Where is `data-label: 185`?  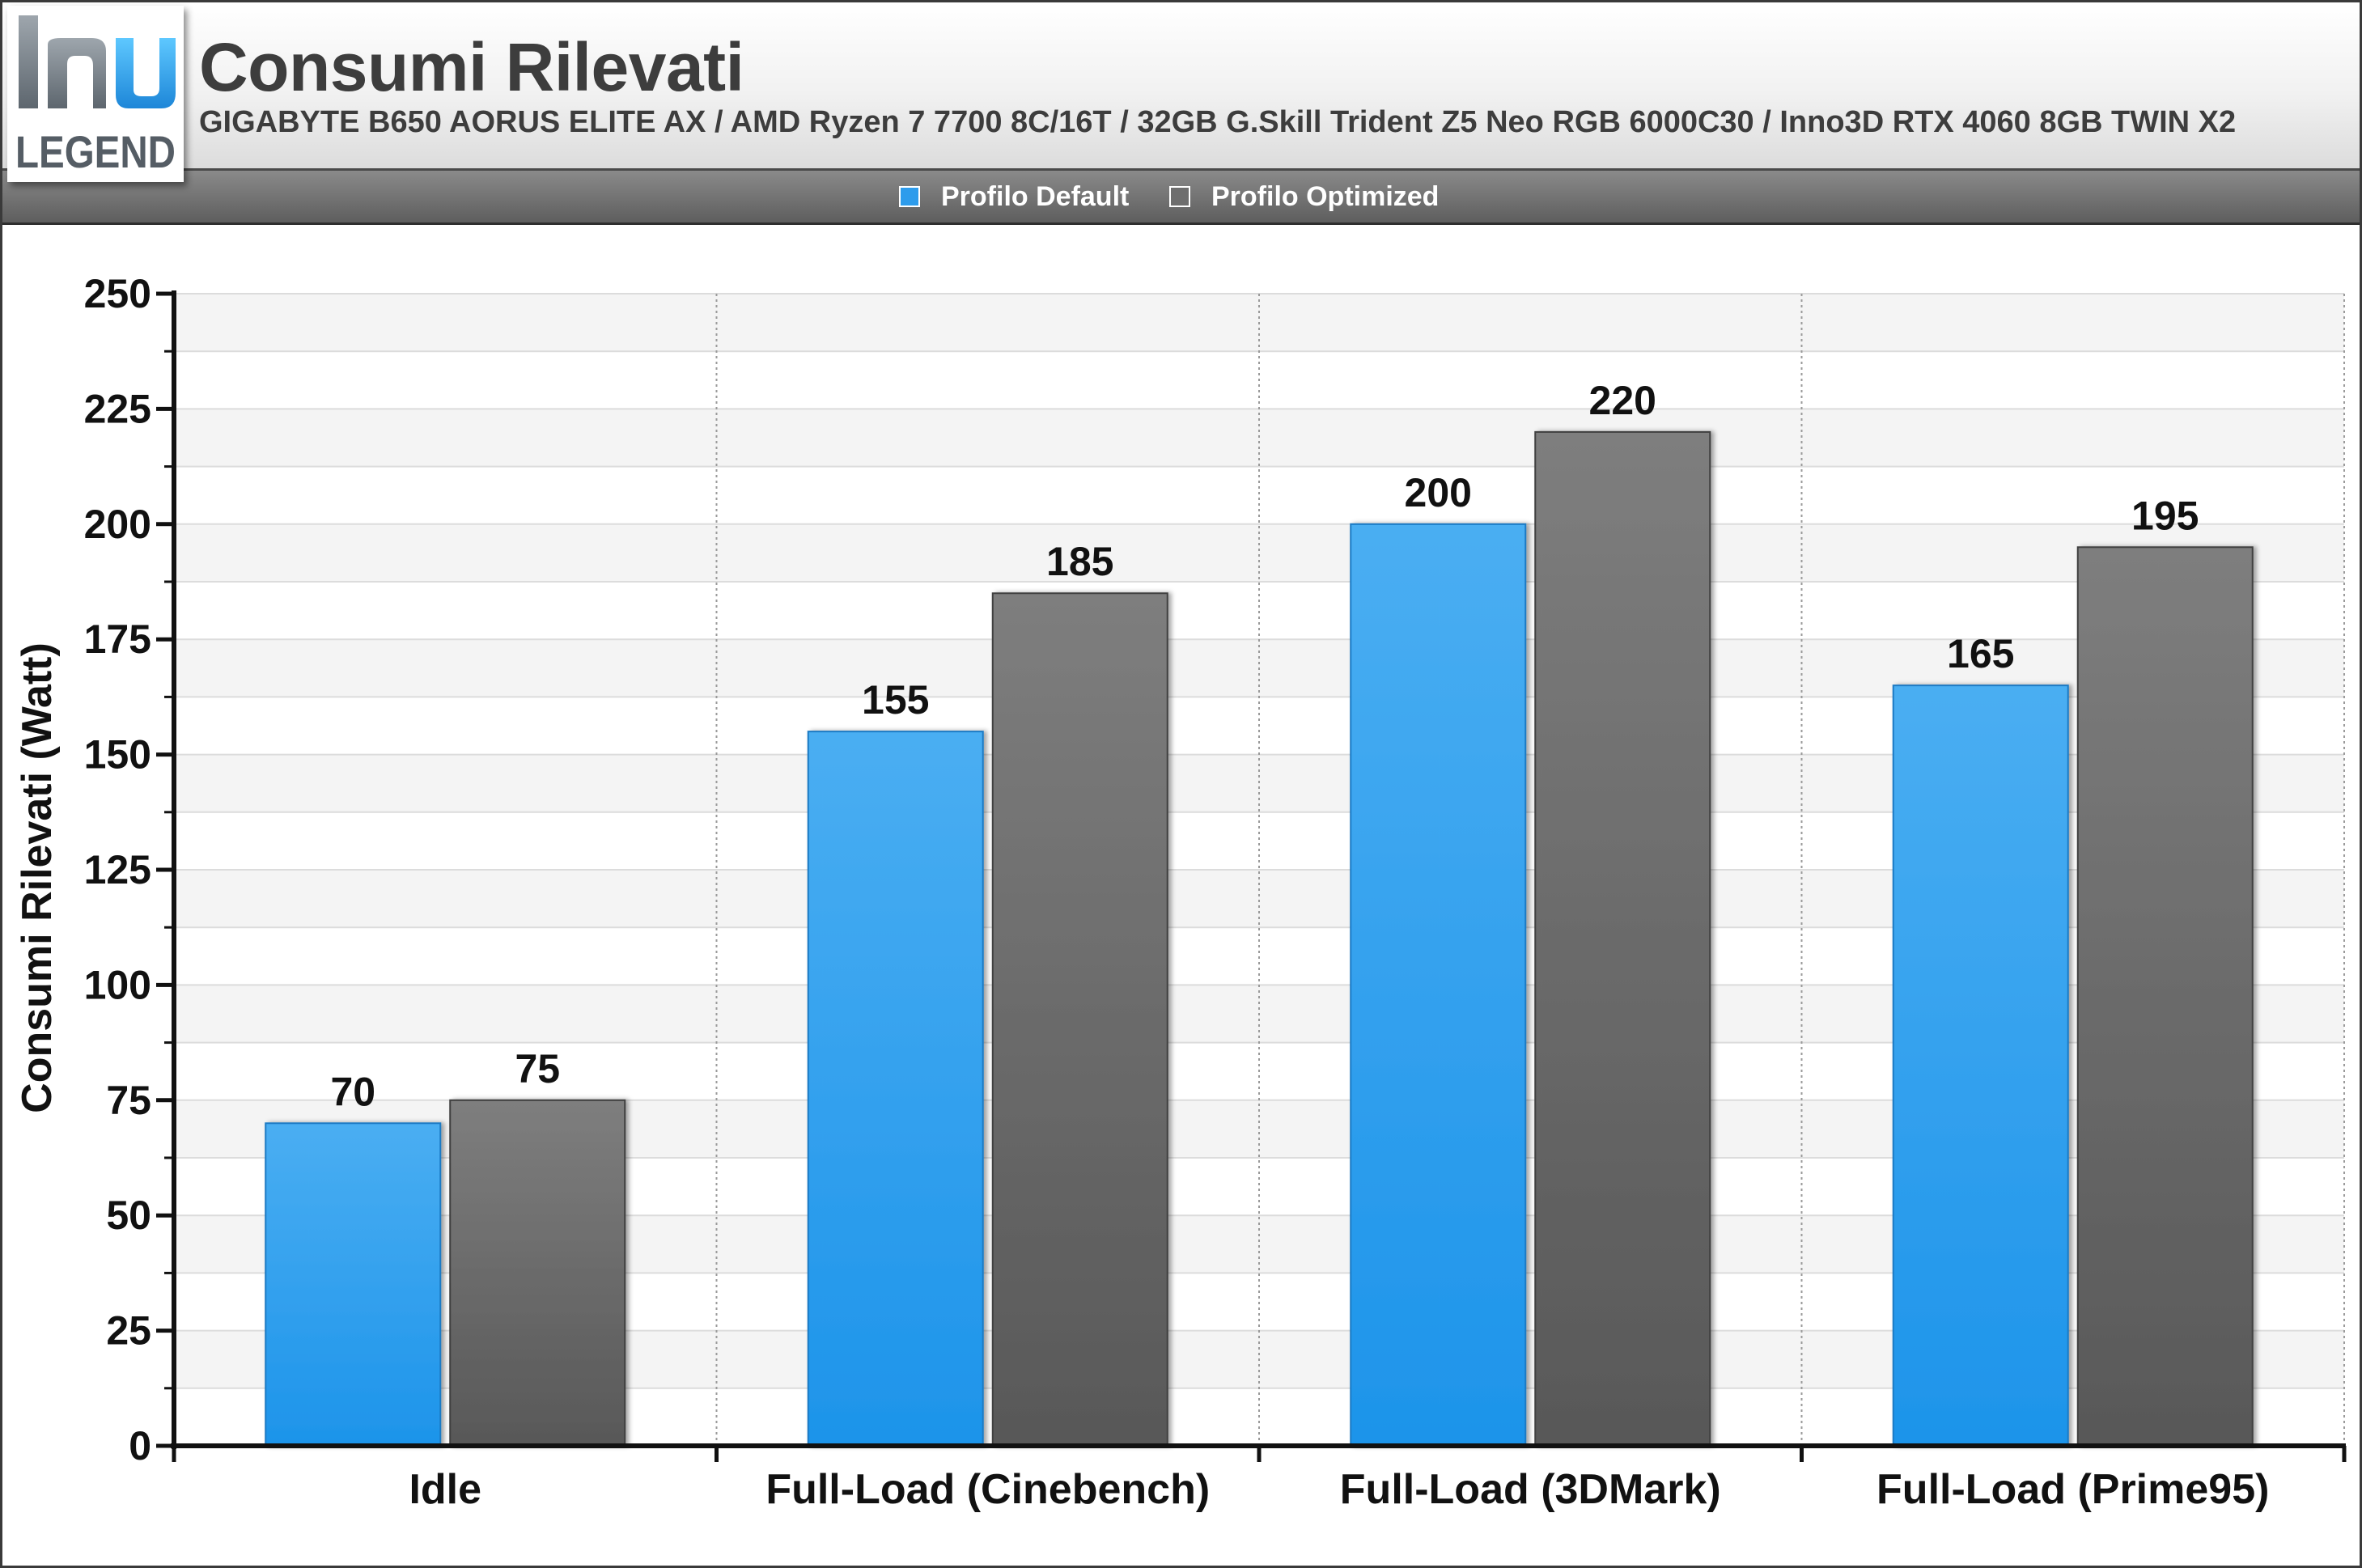
data-label: 185 is located at coordinates (1079, 562).